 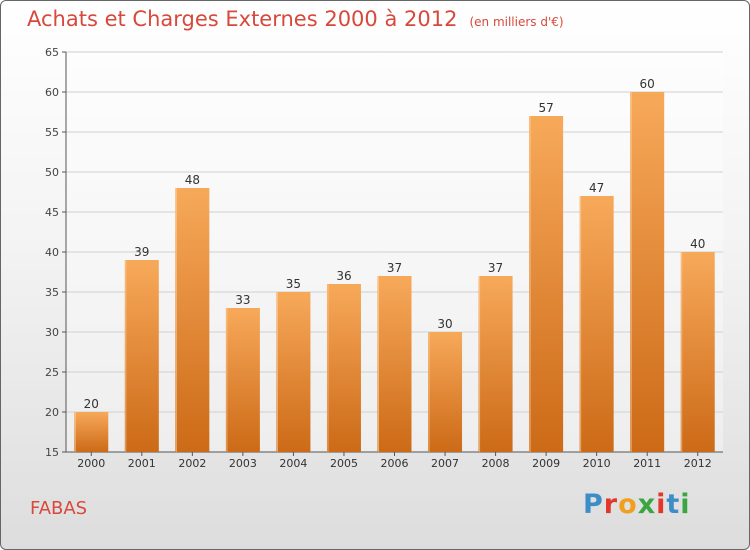 I want to click on x-tick-label: 2002, so click(x=192, y=463).